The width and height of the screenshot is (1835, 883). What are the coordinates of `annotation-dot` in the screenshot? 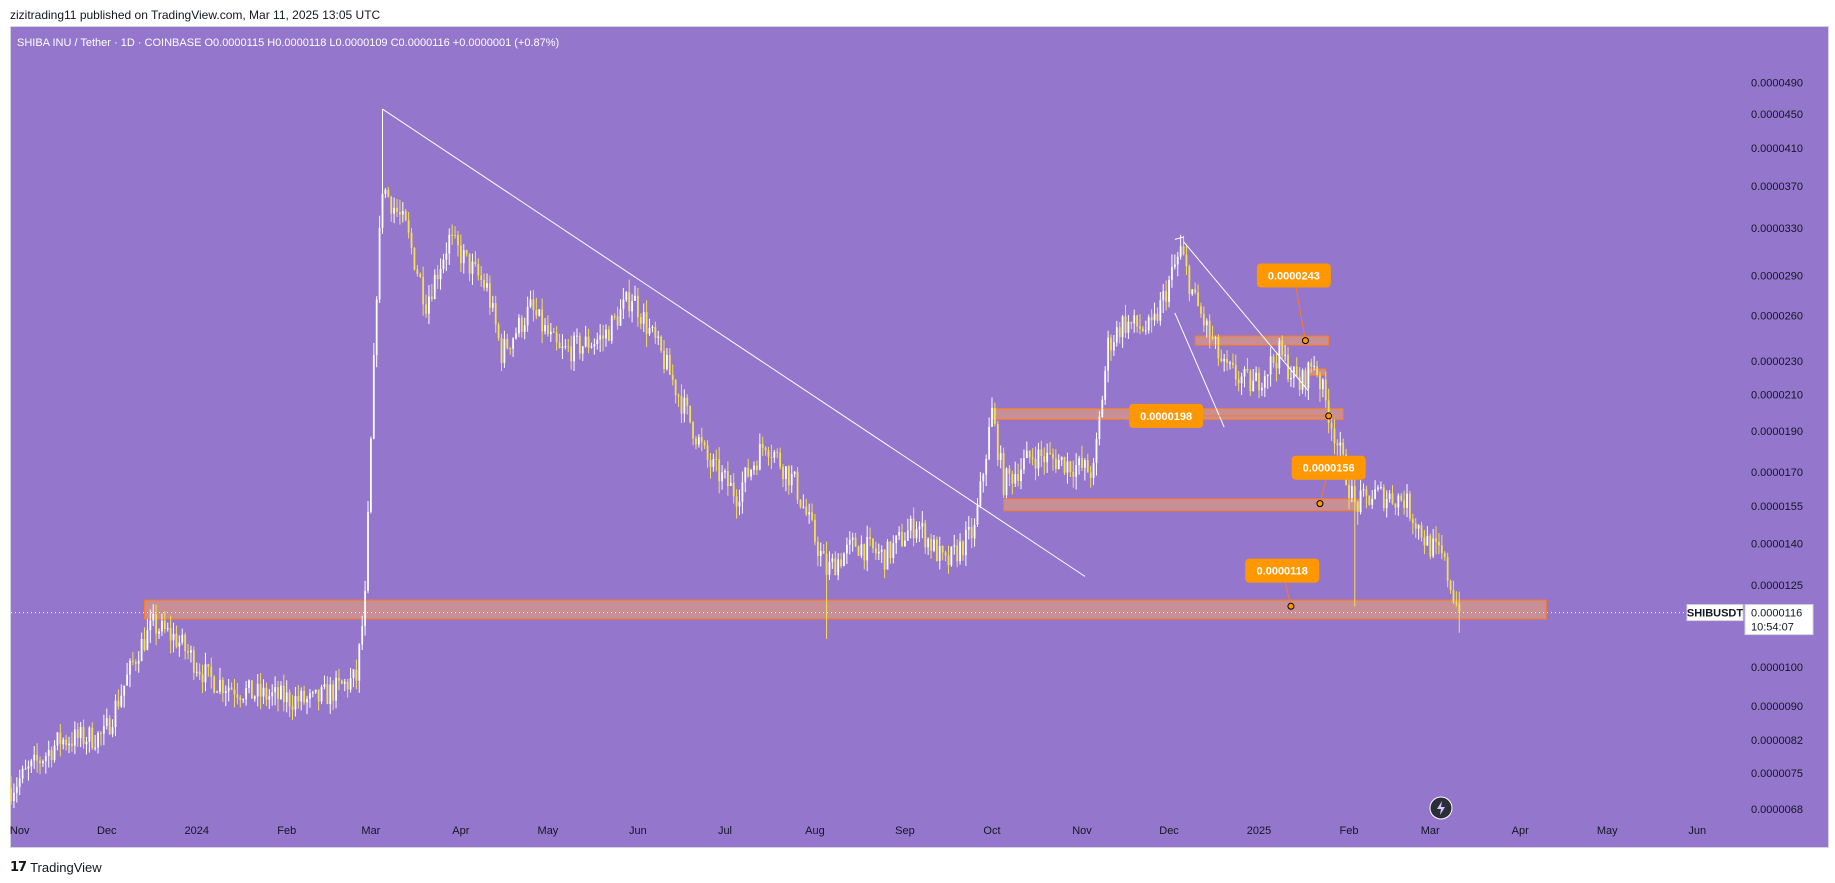 It's located at (1291, 606).